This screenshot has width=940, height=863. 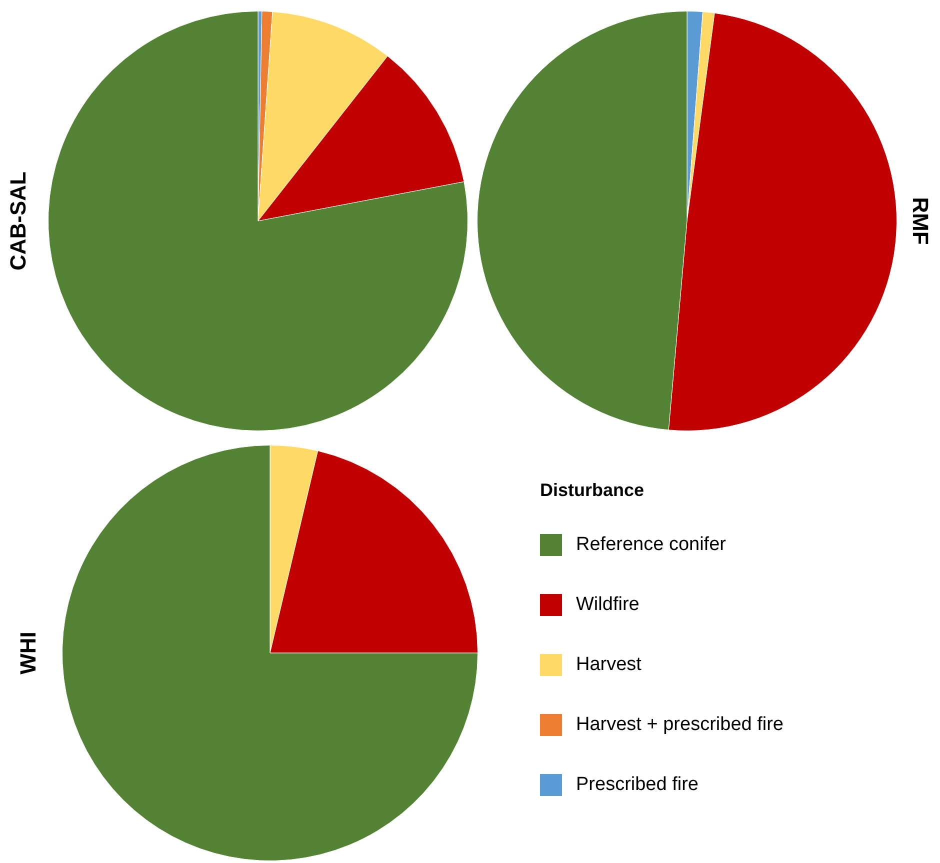 I want to click on legend-label: Harvest, so click(x=609, y=665).